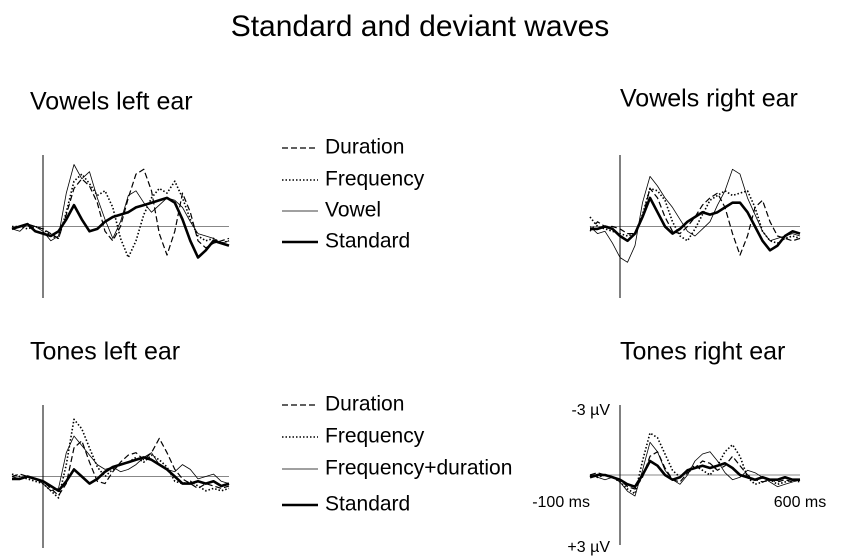 This screenshot has width=855, height=558. Describe the element at coordinates (590, 410) in the screenshot. I see `y-tick-label: -3 µV` at that location.